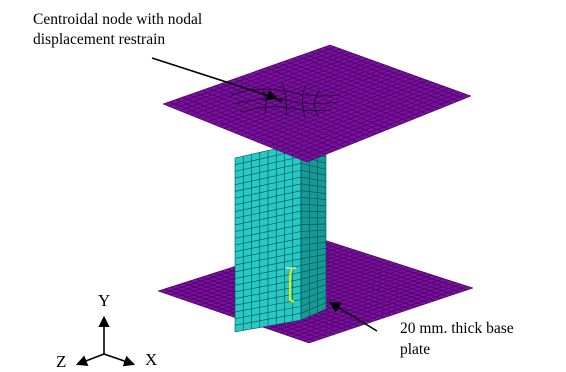 This screenshot has height=372, width=566. I want to click on centroidal-node, so click(280, 100).